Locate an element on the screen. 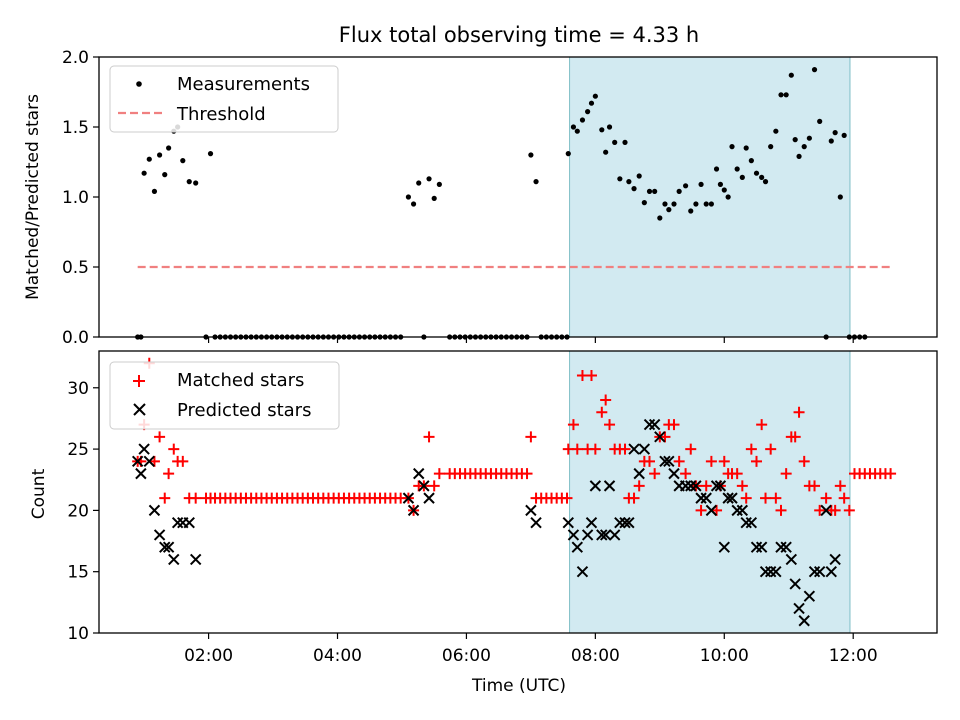 Image resolution: width=960 pixels, height=720 pixels. legend-predicted-label: Predicted stars is located at coordinates (244, 410).